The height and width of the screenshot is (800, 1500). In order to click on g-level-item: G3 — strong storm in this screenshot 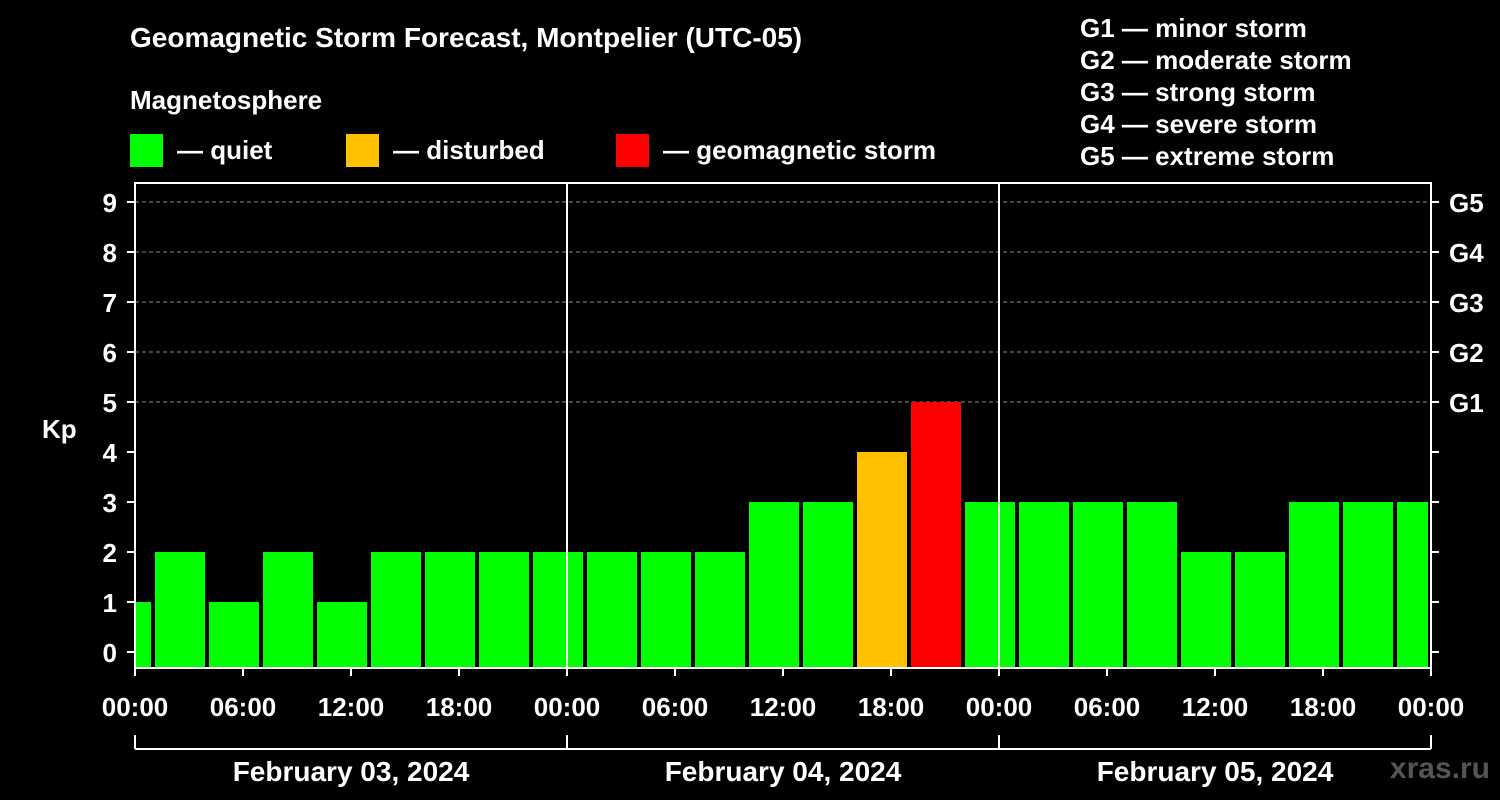, I will do `click(1198, 92)`.